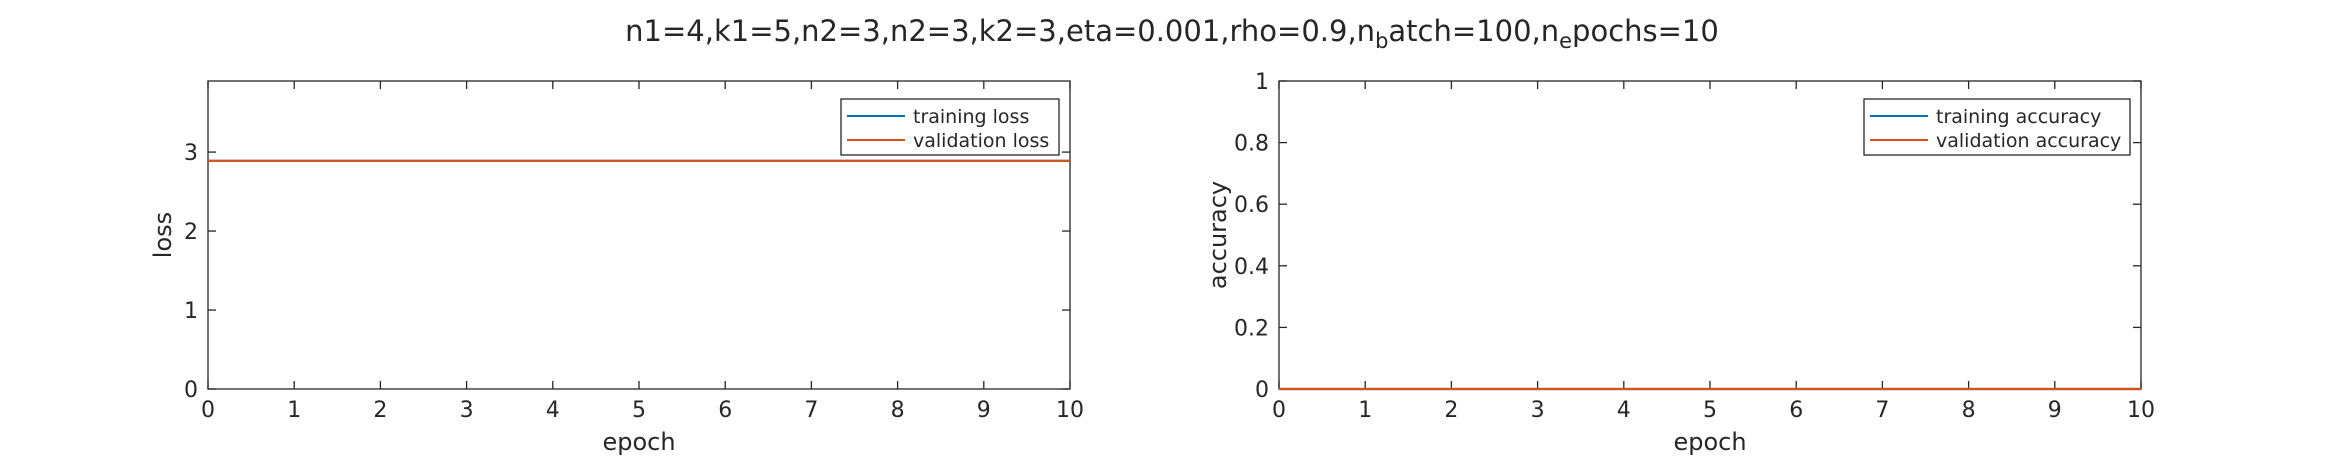 The image size is (2344, 469). Describe the element at coordinates (191, 153) in the screenshot. I see `y-tick-label: 3` at that location.